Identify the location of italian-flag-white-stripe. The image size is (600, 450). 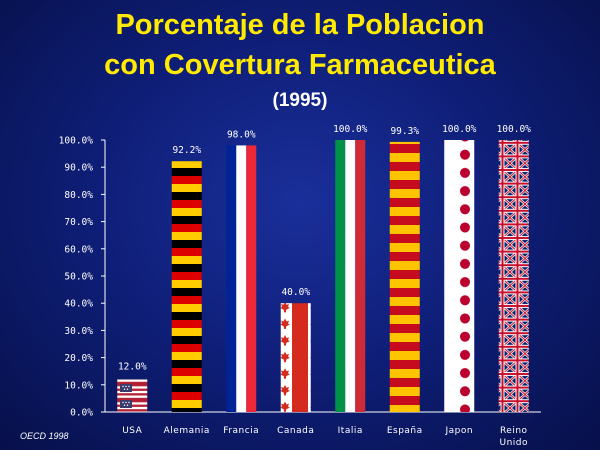
(350, 276).